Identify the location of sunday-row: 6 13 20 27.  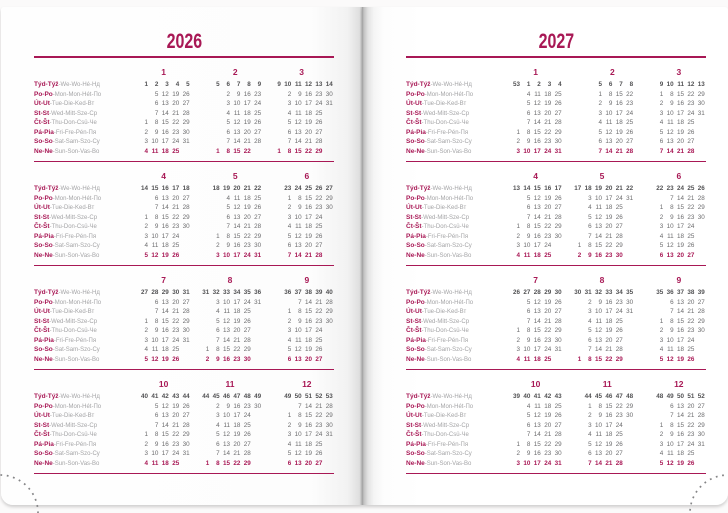
(307, 464).